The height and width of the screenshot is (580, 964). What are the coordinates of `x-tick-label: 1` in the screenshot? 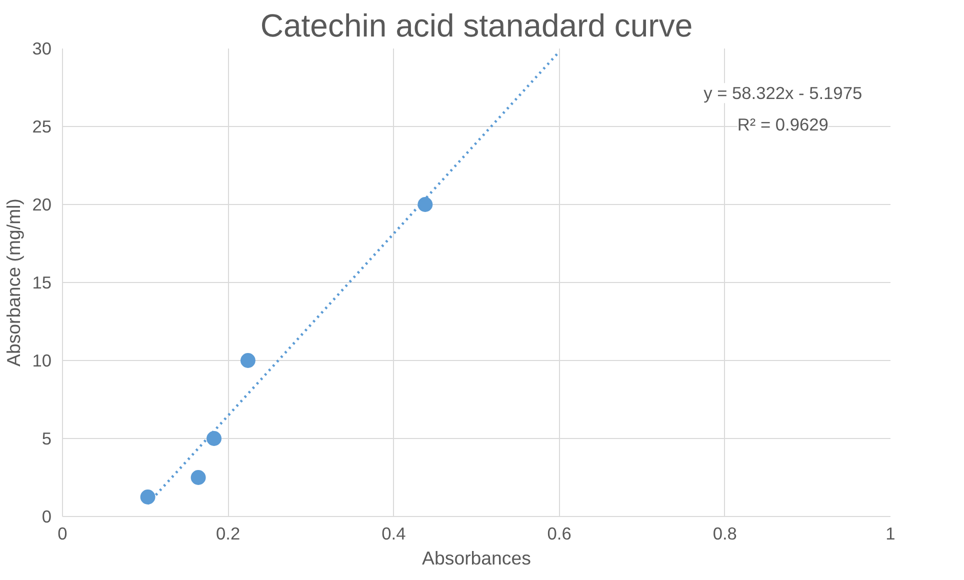 It's located at (891, 534).